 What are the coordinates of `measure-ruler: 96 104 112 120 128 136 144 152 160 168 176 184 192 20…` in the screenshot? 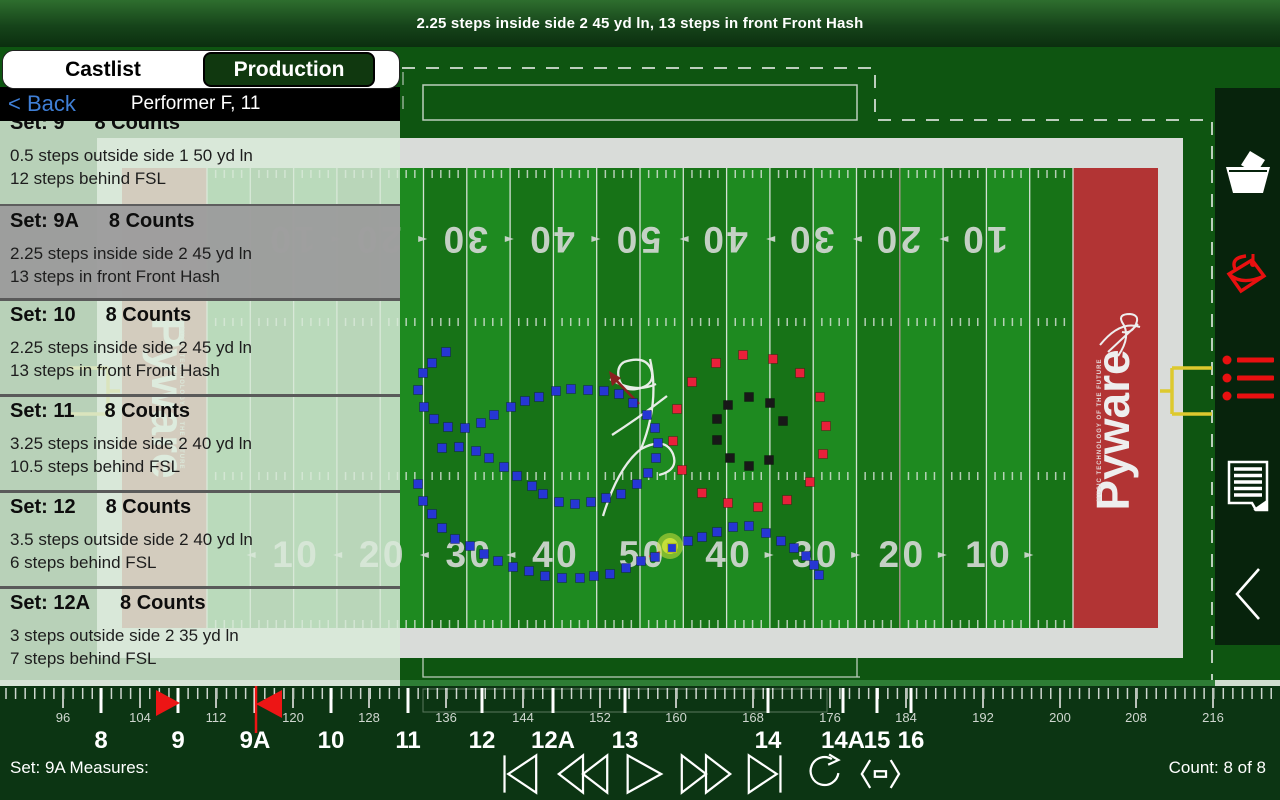 It's located at (640, 718).